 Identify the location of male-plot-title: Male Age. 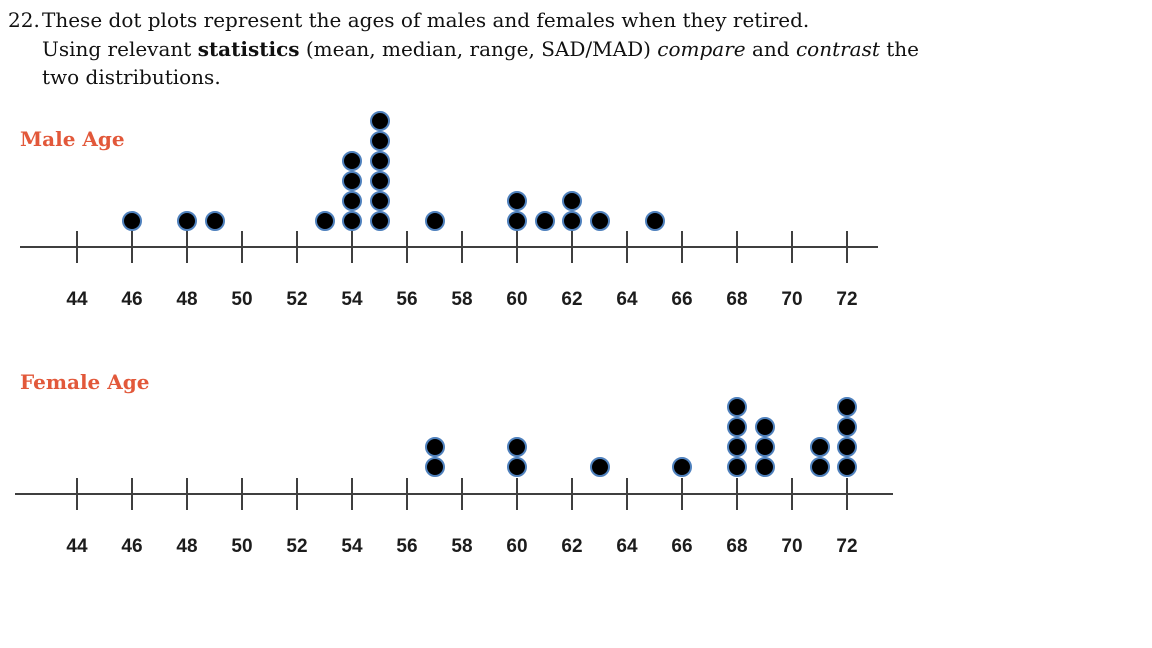
(72, 139).